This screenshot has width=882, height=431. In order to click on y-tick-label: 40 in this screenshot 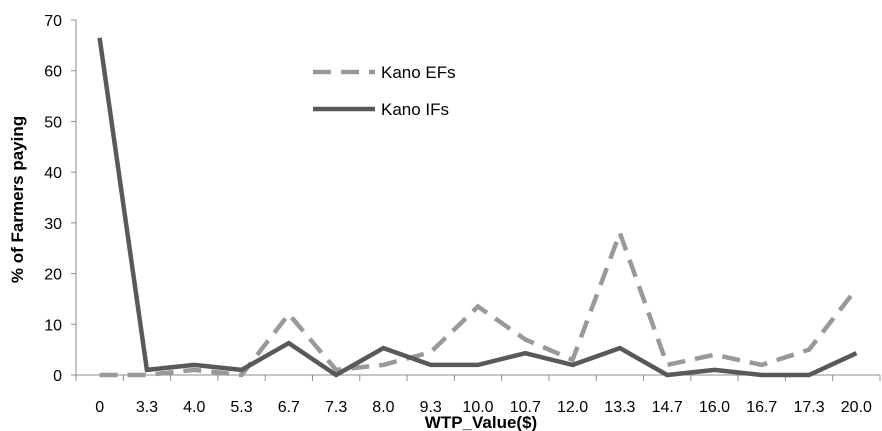, I will do `click(53, 173)`.